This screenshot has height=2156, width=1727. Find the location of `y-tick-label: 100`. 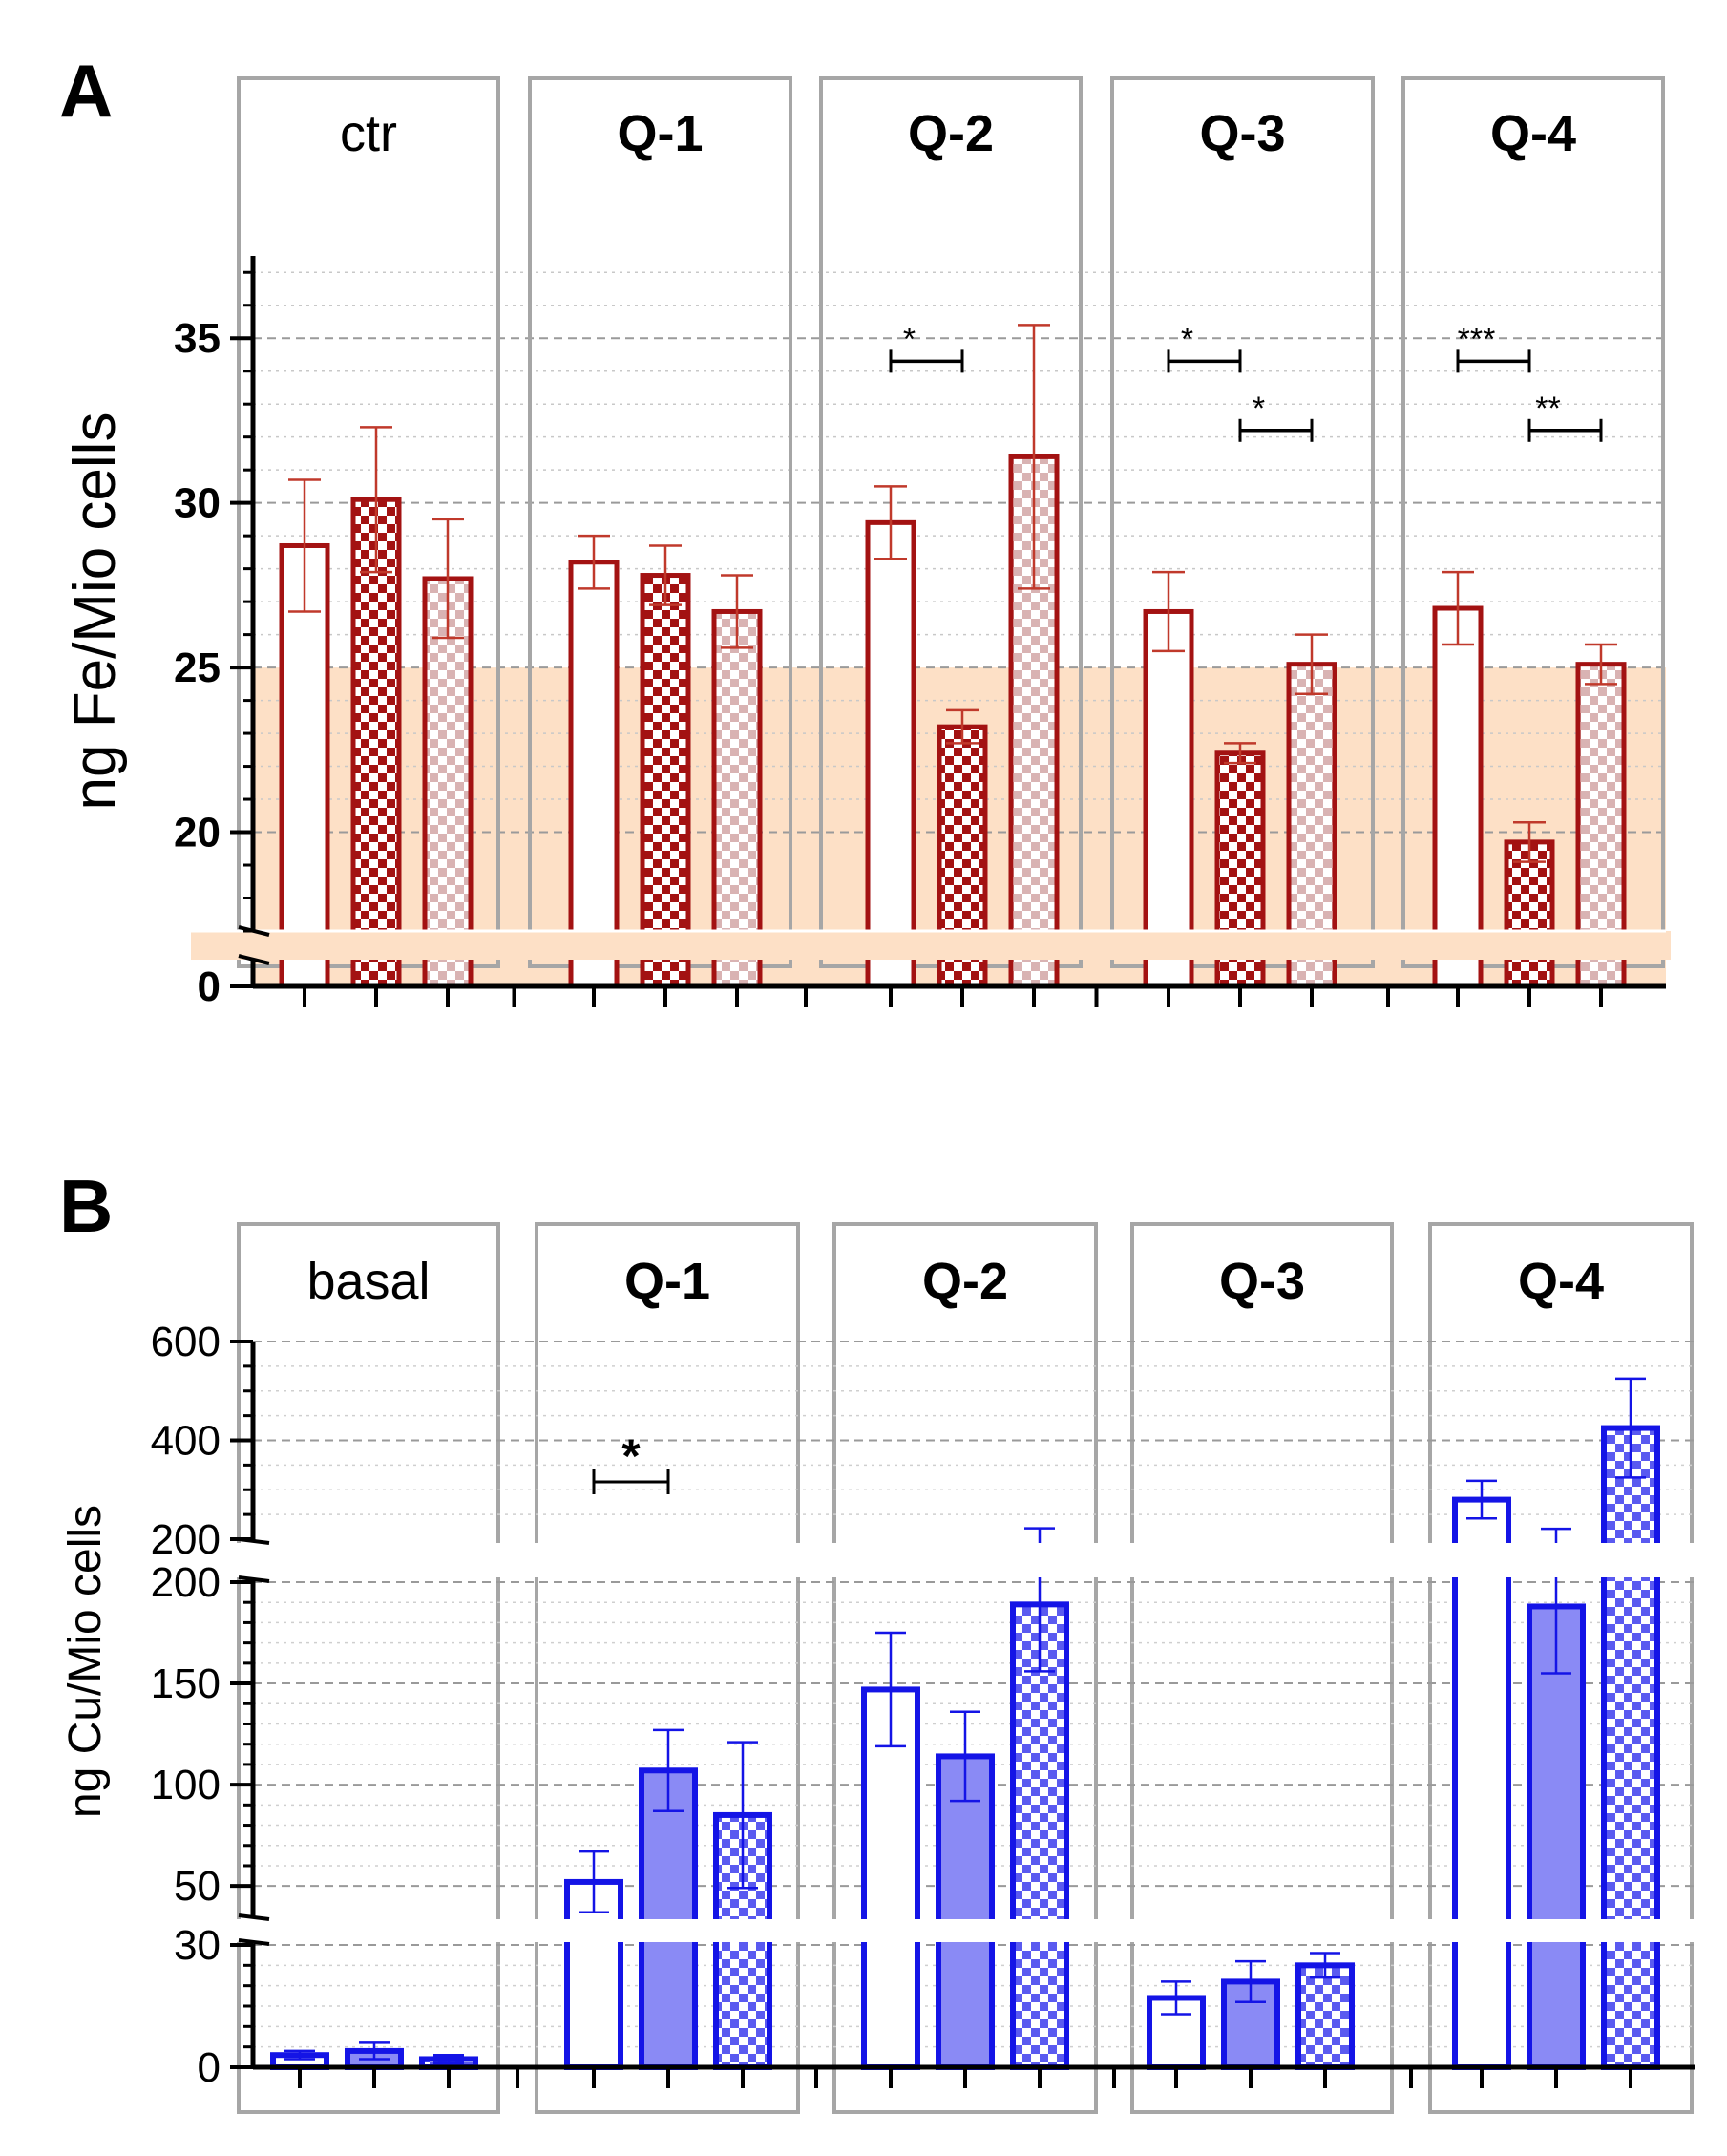

y-tick-label: 100 is located at coordinates (186, 1785).